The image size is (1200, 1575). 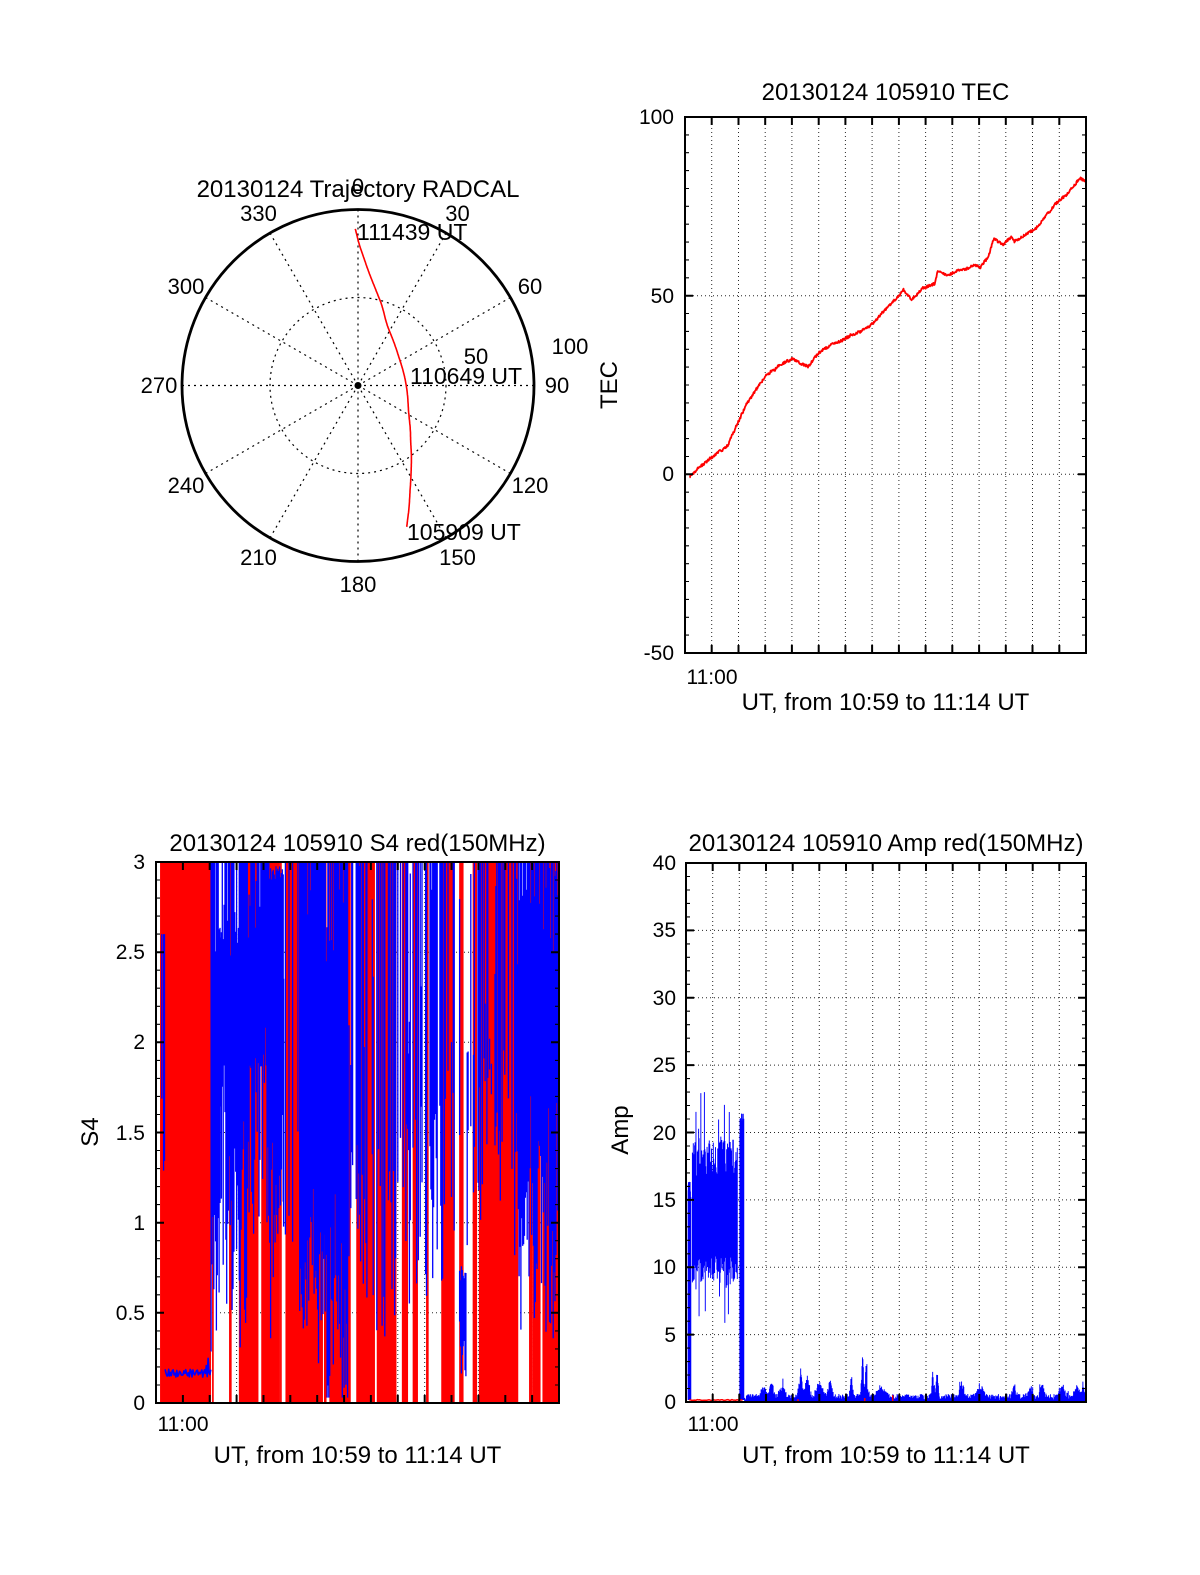 What do you see at coordinates (357, 843) in the screenshot?
I see `s4-title: 20130124 105910 S4 red(150MHz)` at bounding box center [357, 843].